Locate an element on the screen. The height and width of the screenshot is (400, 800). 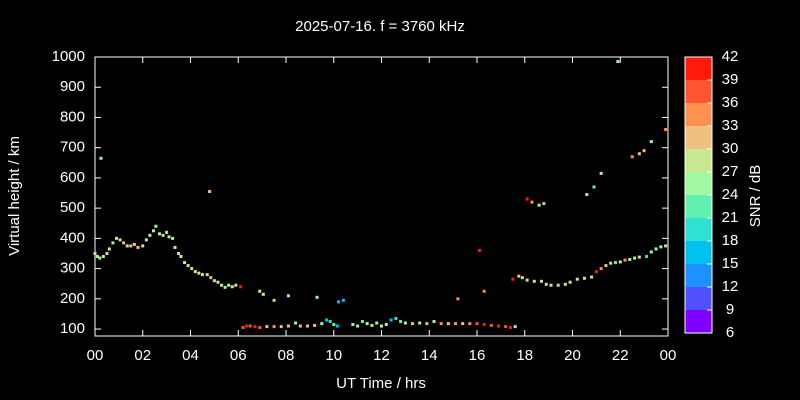
x-tick-label: 18 is located at coordinates (524, 355).